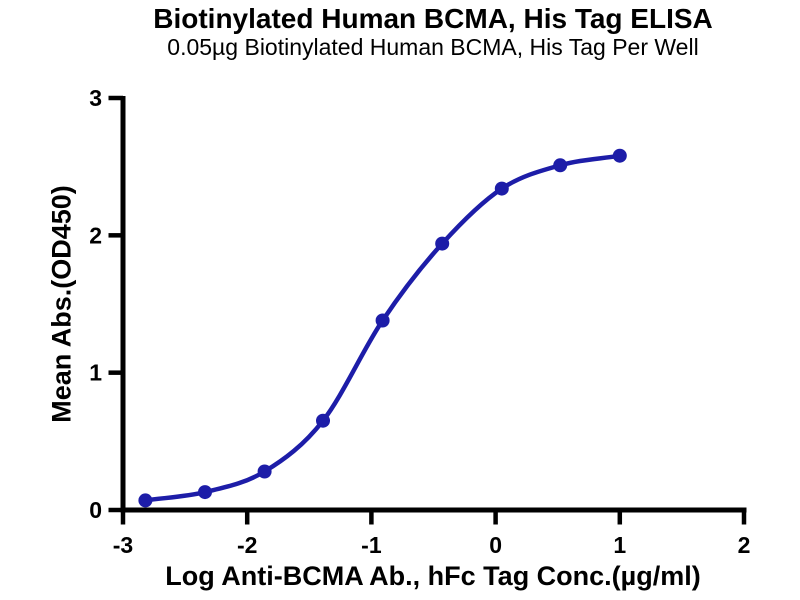 Image resolution: width=800 pixels, height=600 pixels. I want to click on x-tick-label: -3, so click(123, 545).